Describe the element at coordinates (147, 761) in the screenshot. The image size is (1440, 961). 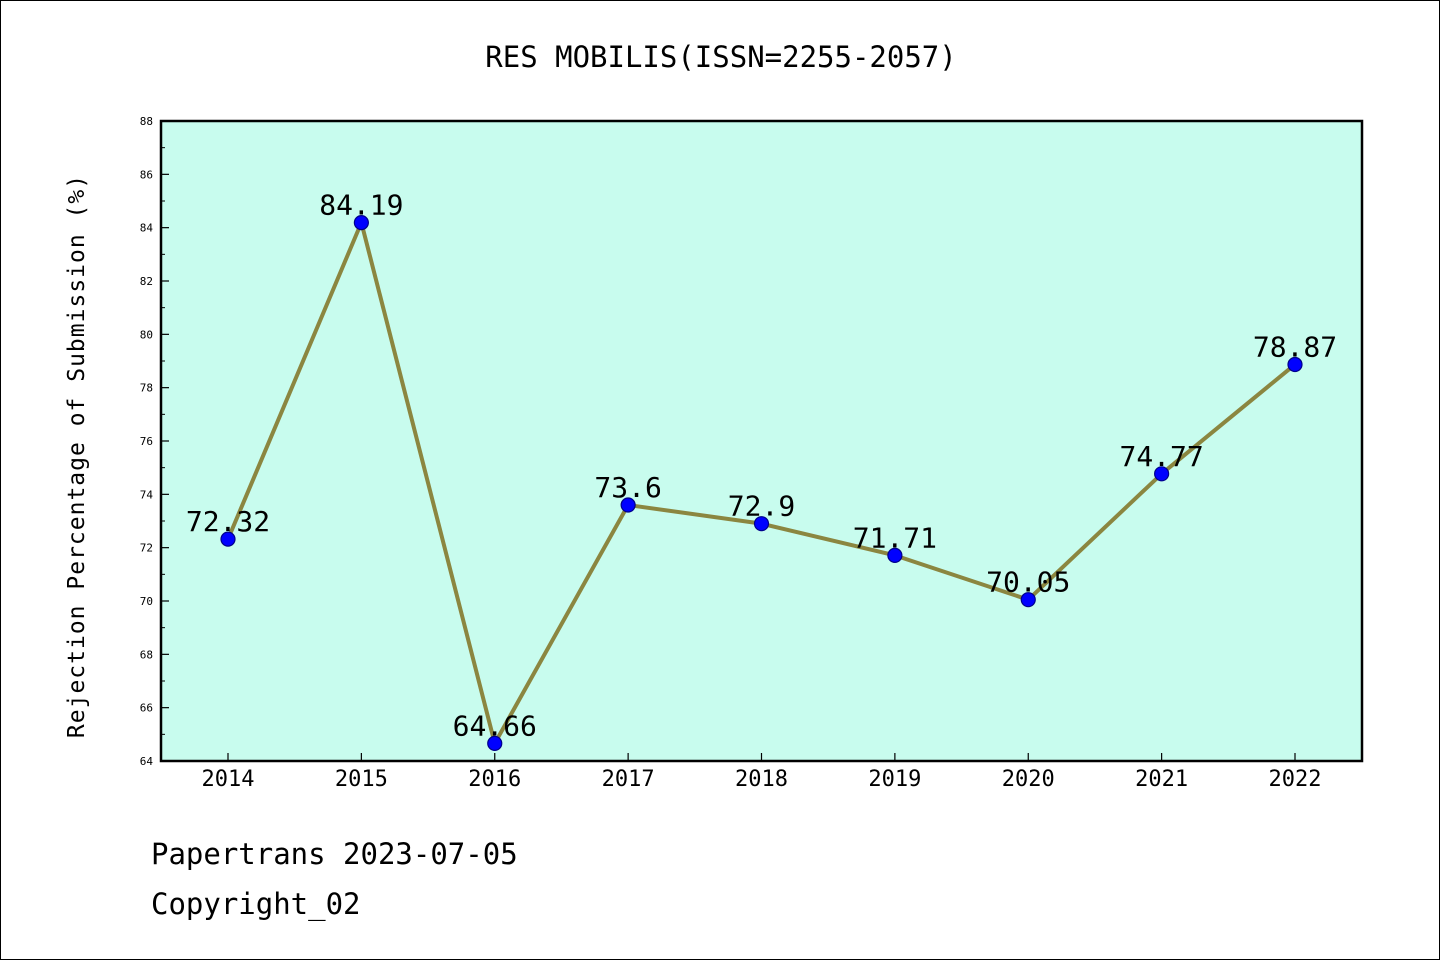
I see `y-tick-label: 64` at that location.